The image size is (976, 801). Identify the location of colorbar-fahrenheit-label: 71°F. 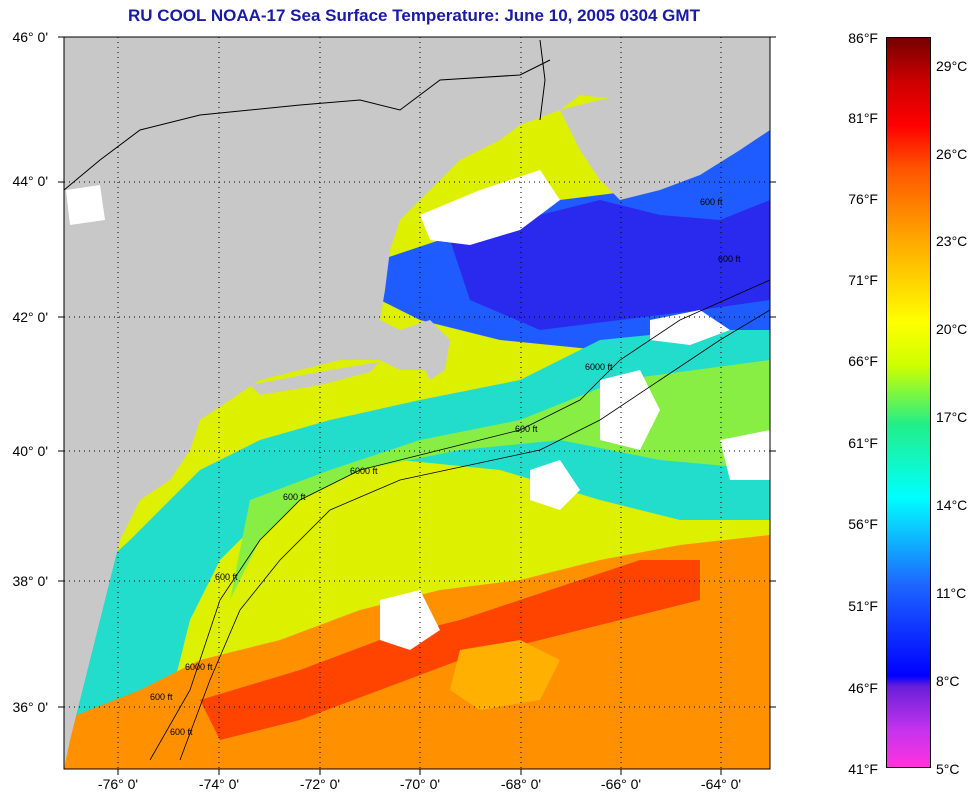
(863, 280).